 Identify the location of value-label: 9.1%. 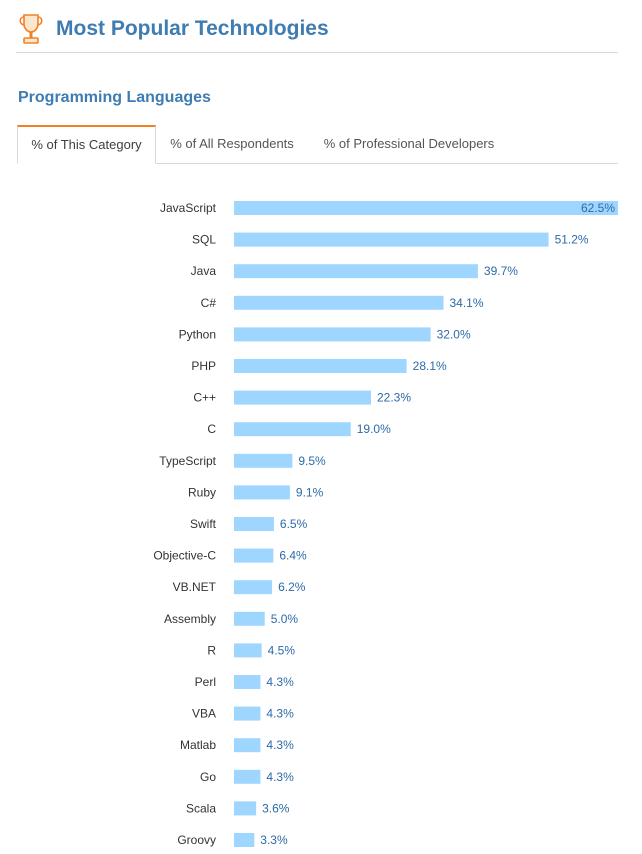
(310, 492).